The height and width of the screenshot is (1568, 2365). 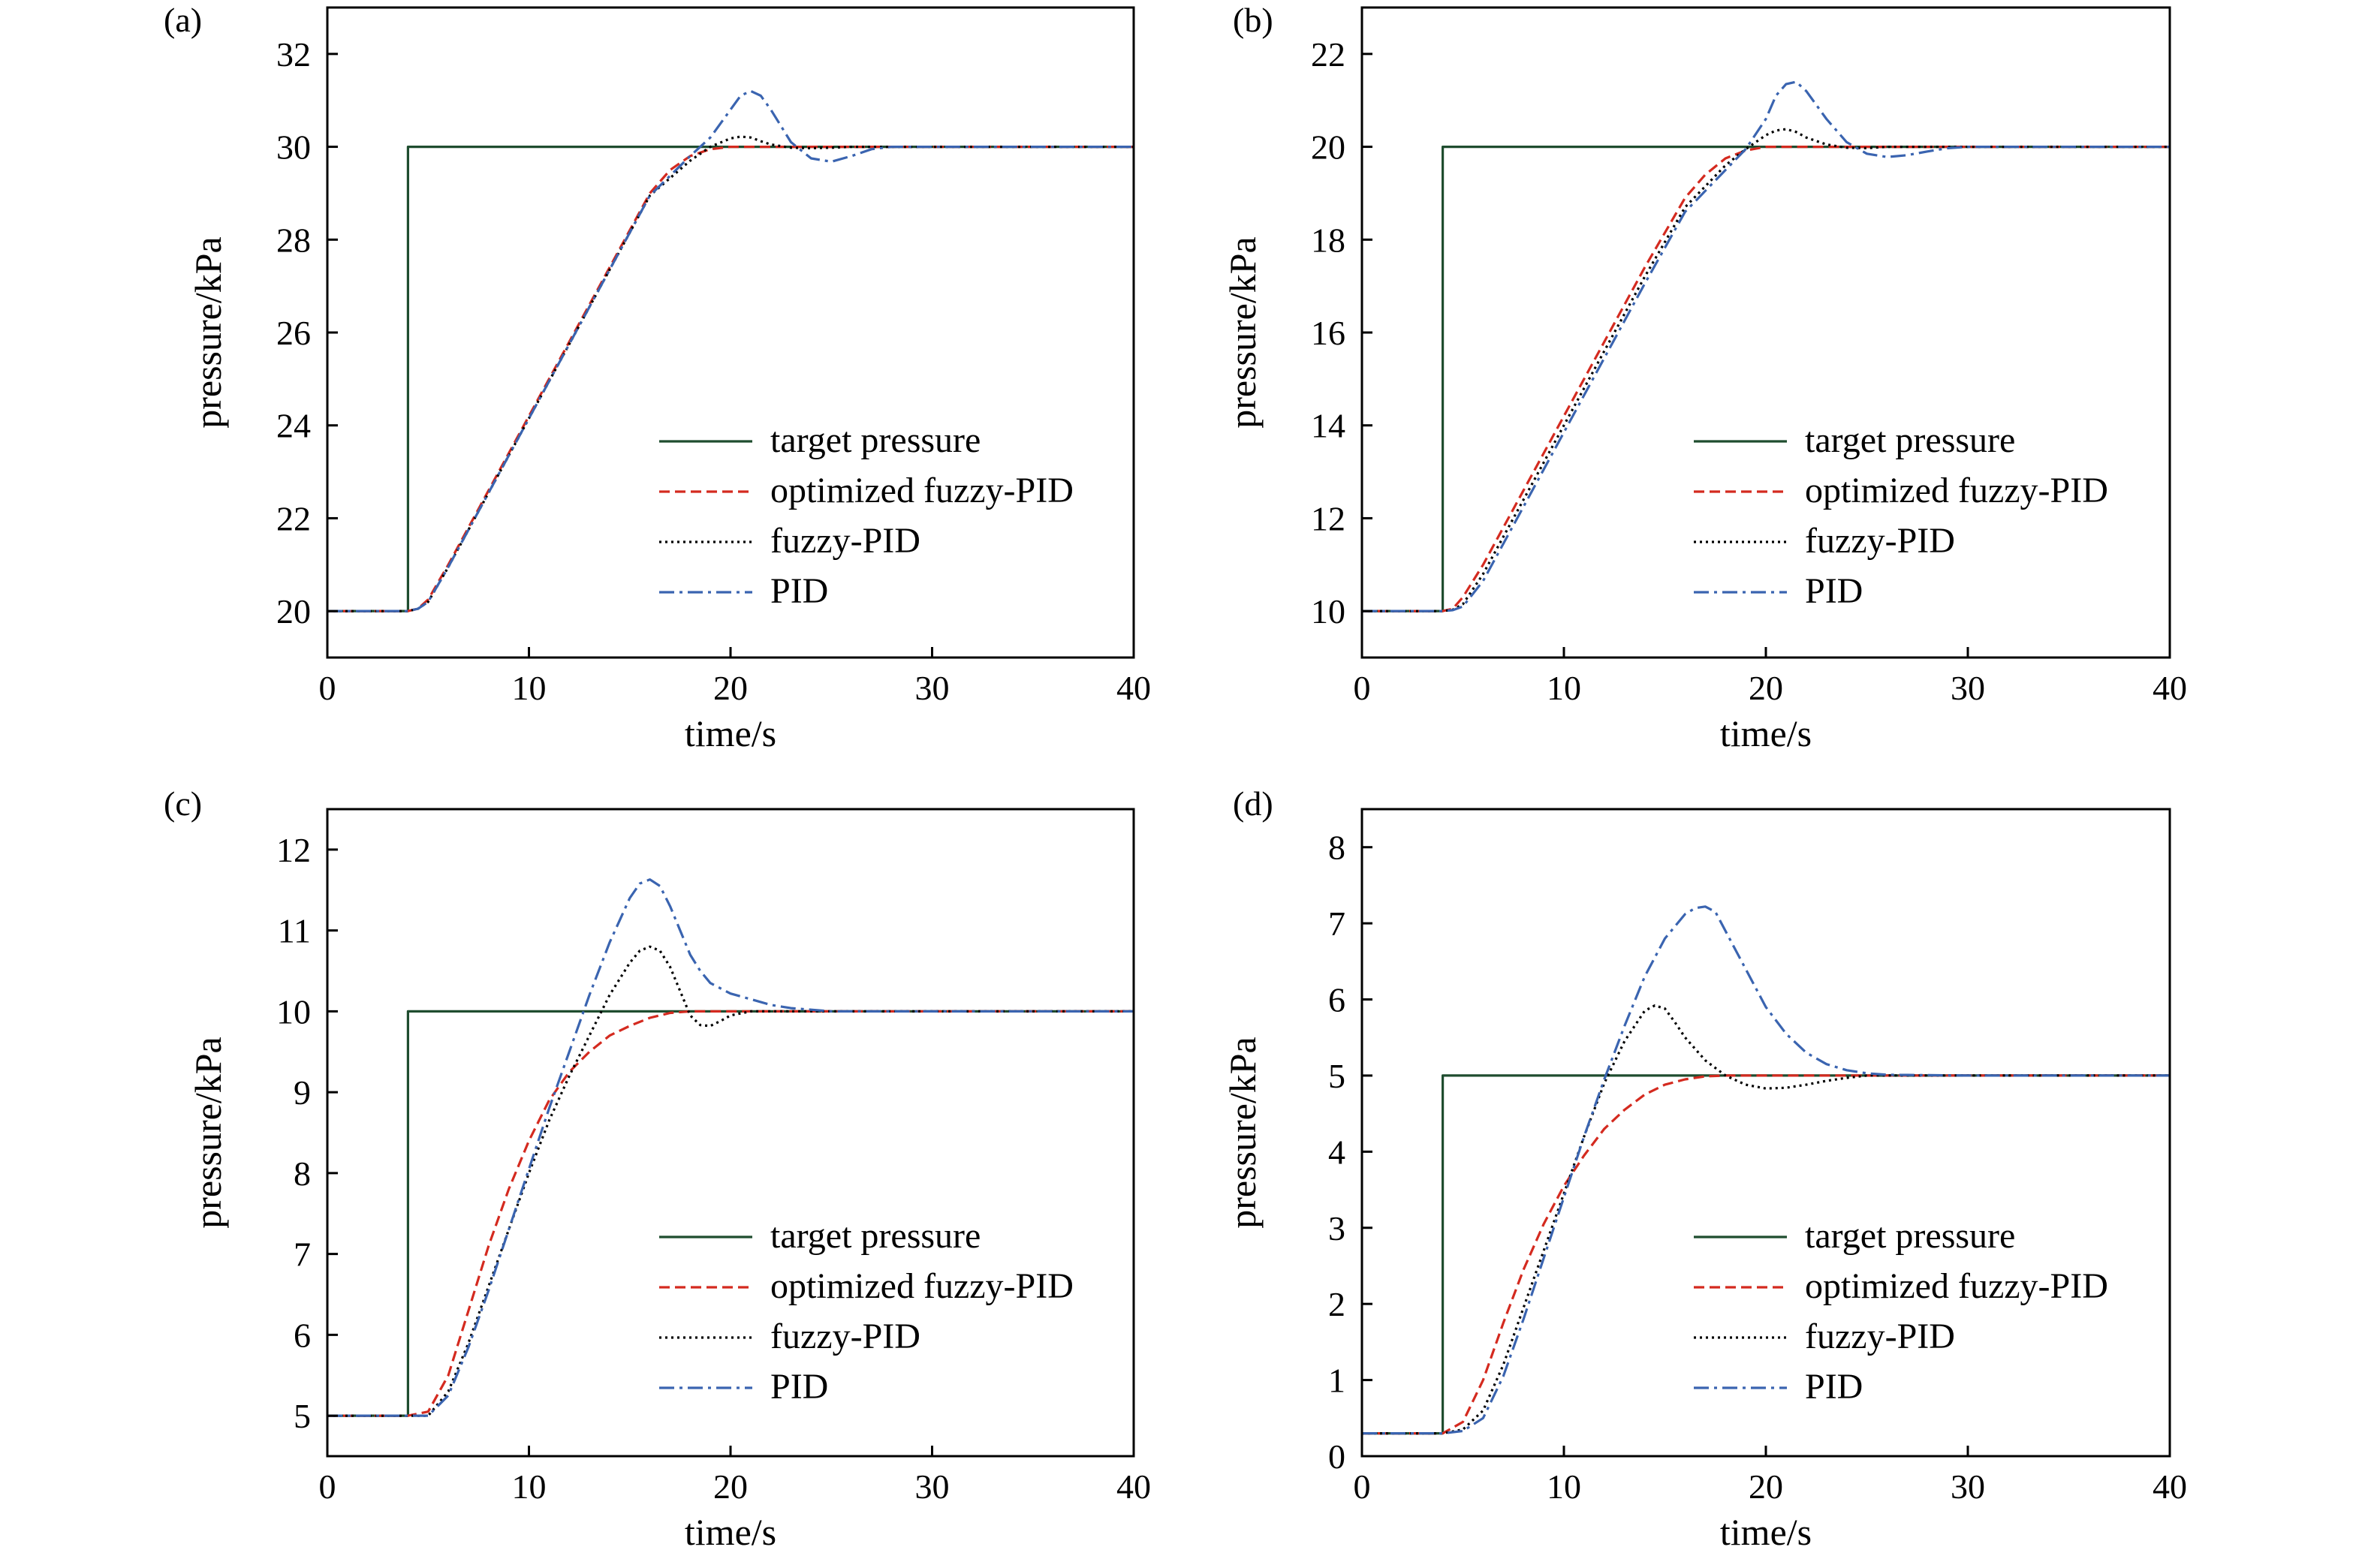 What do you see at coordinates (293, 333) in the screenshot?
I see `y-tick-label: 26` at bounding box center [293, 333].